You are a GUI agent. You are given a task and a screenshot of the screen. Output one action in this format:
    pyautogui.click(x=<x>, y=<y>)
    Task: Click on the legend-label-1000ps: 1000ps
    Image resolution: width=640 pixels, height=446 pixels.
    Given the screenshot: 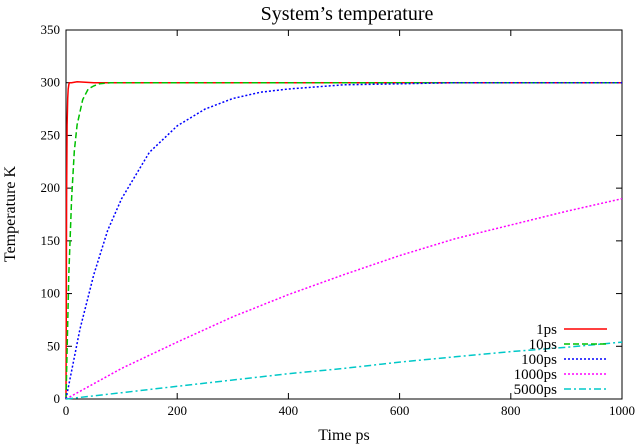 What is the action you would take?
    pyautogui.click(x=536, y=375)
    